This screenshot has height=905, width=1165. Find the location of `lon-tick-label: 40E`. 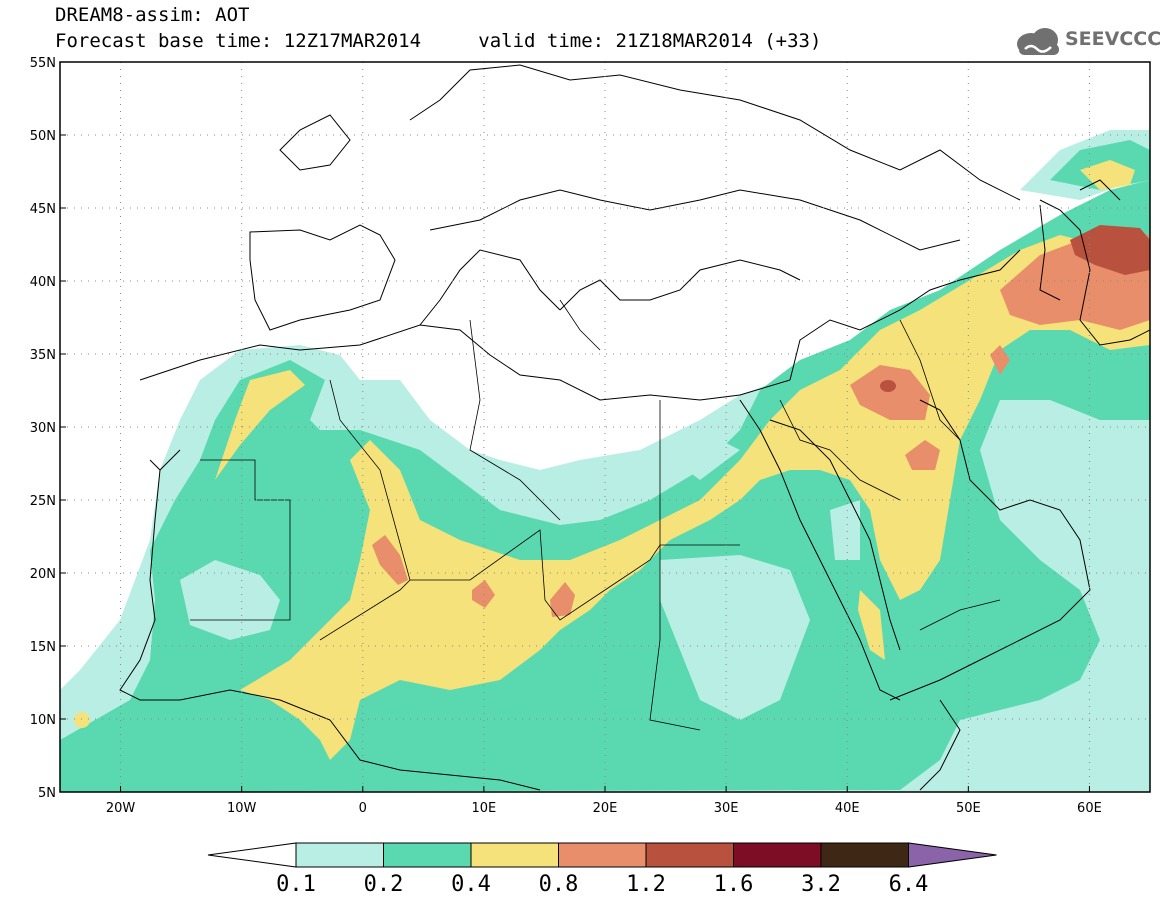

lon-tick-label: 40E is located at coordinates (847, 808).